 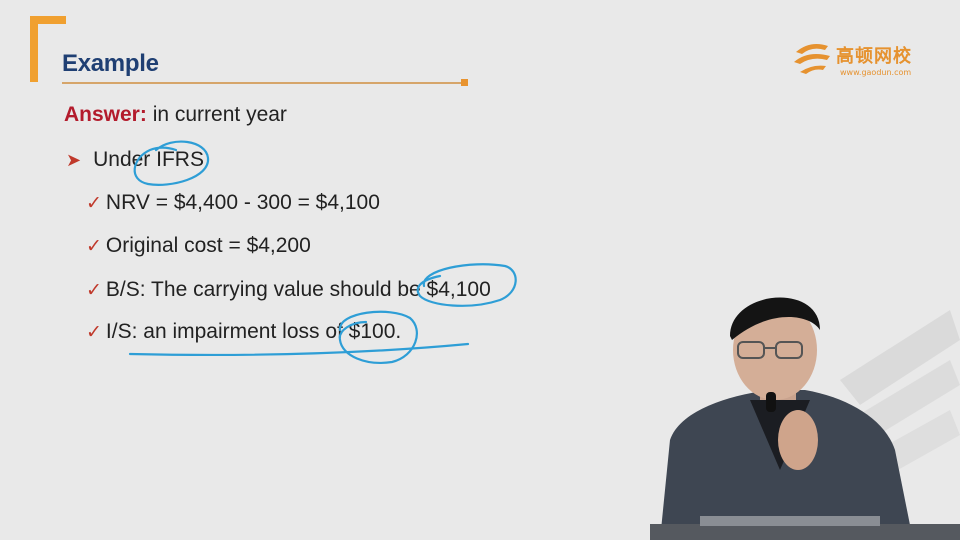 What do you see at coordinates (253, 331) in the screenshot?
I see `check-item-text: I/S: an impairment loss of $100.` at bounding box center [253, 331].